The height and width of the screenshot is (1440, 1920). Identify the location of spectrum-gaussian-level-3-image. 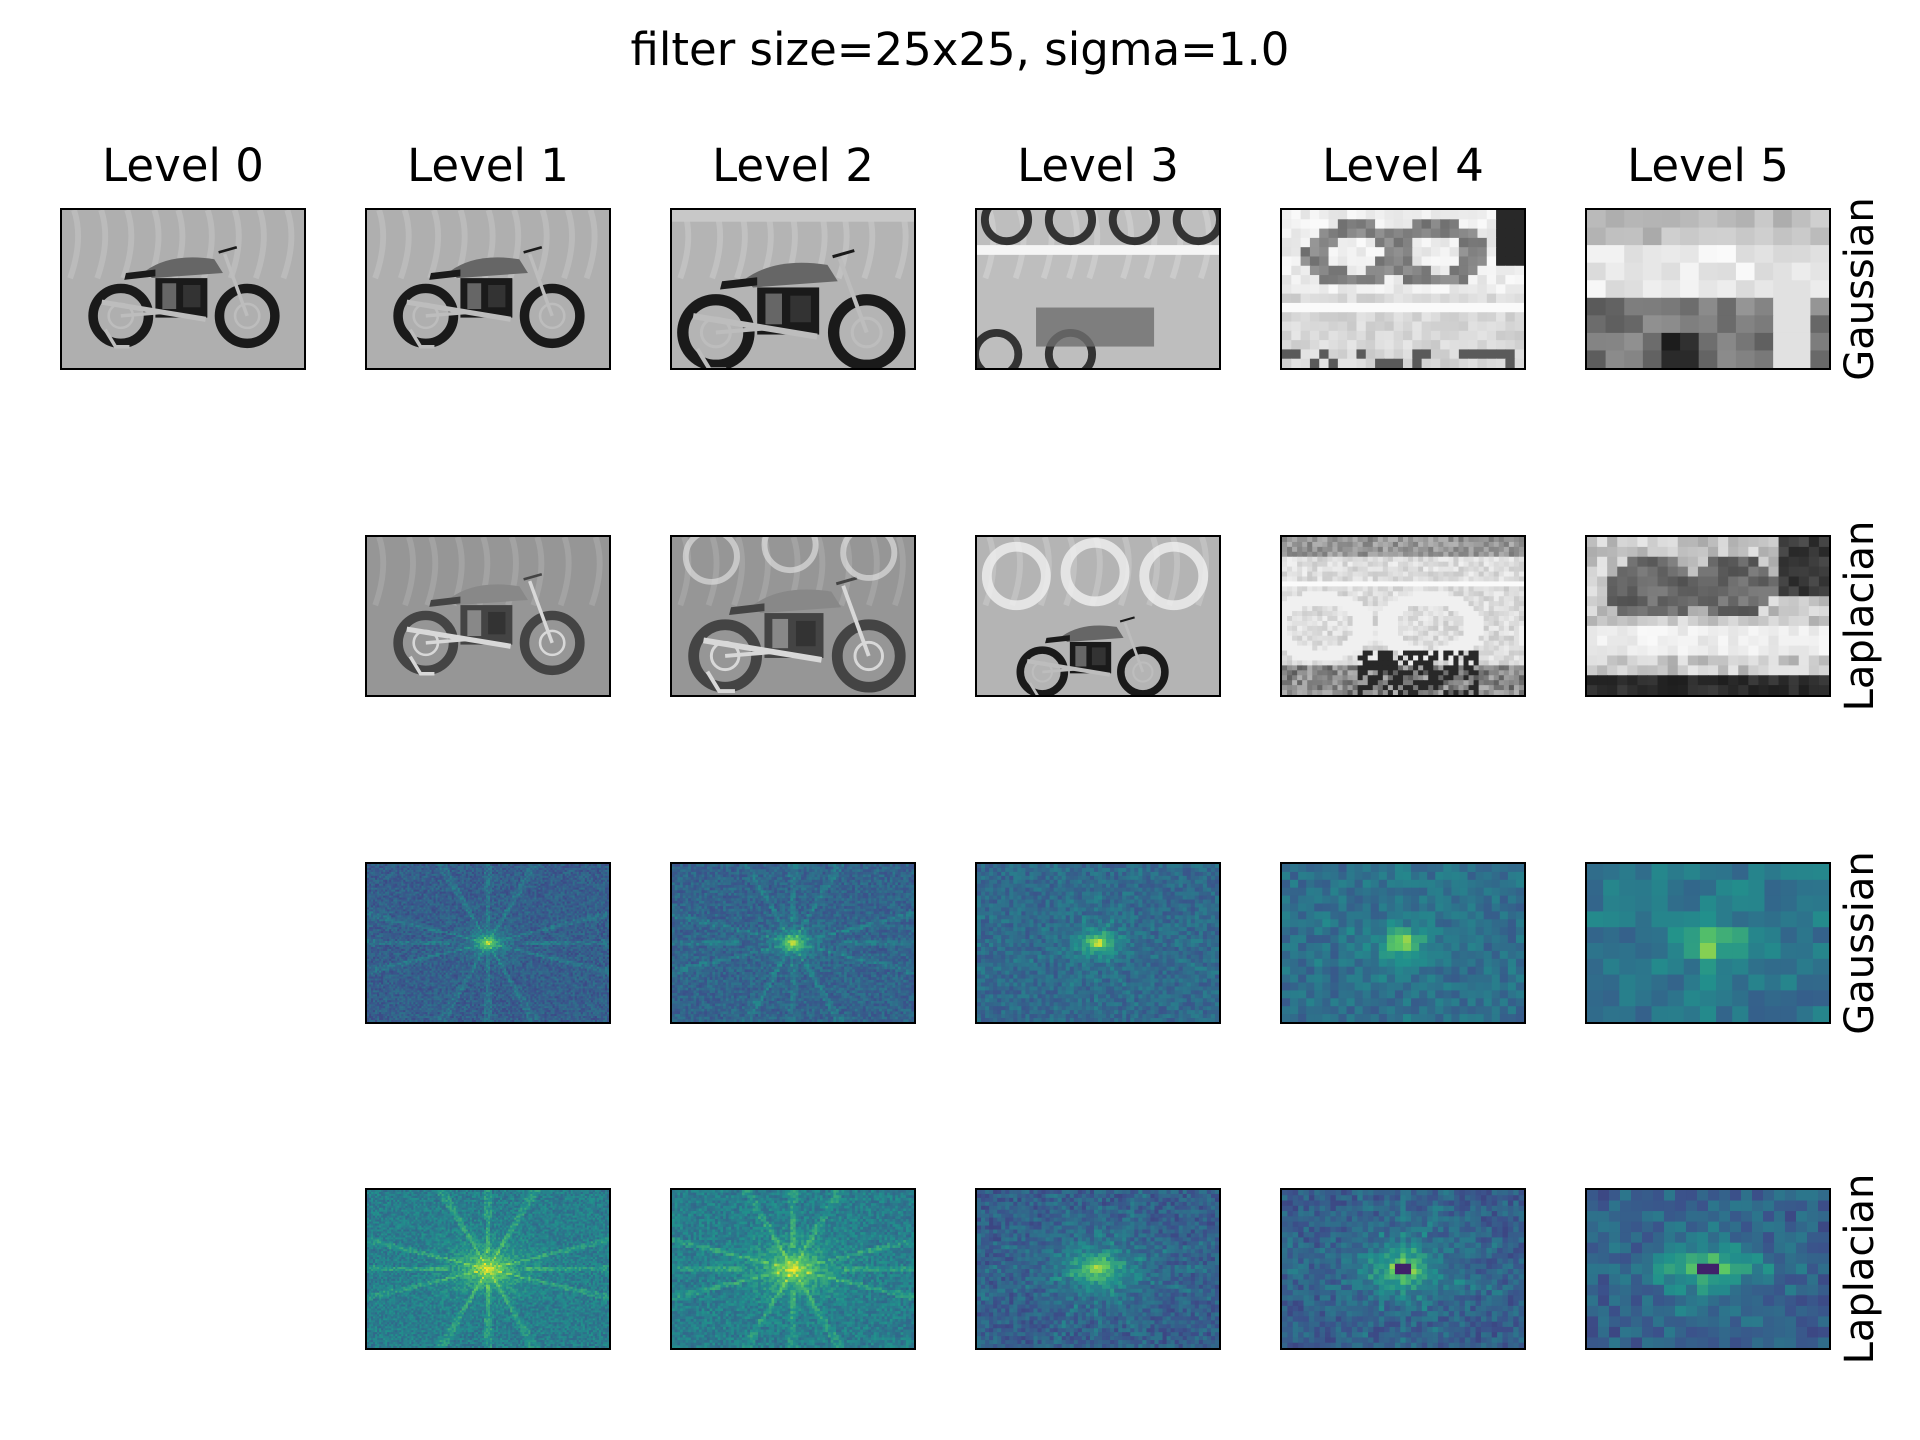
(1098, 943).